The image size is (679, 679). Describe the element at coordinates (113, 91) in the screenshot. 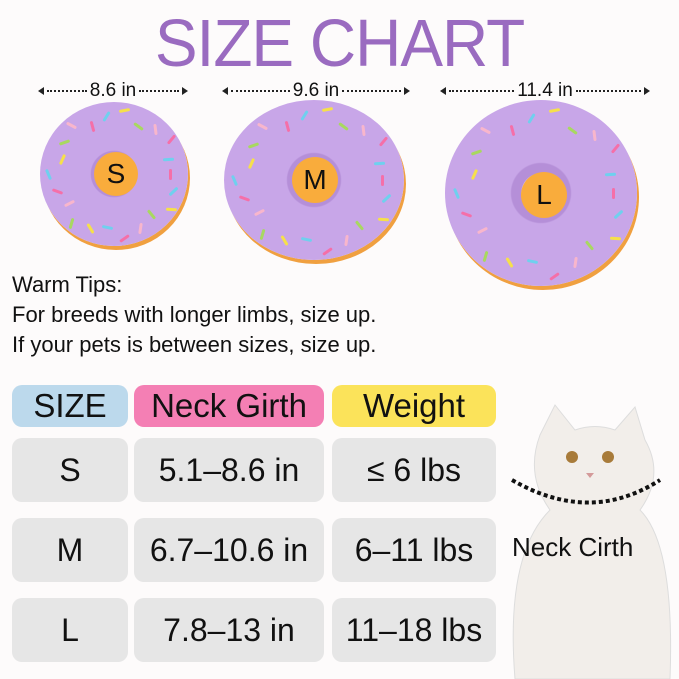

I see `dimension-small: 8.6 in` at that location.